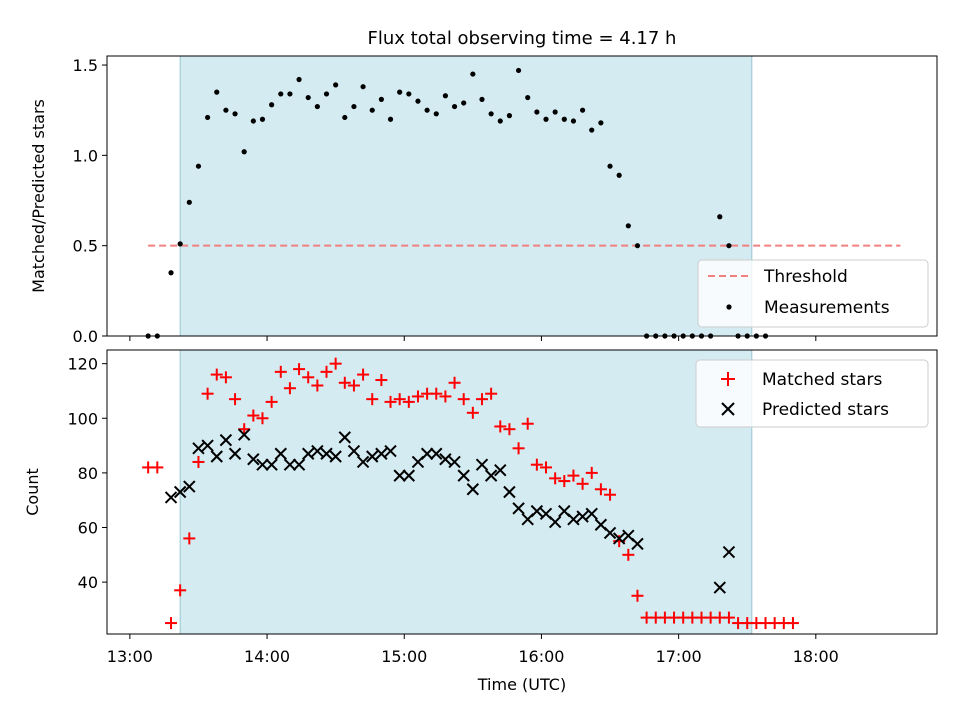 The width and height of the screenshot is (960, 720). Describe the element at coordinates (541, 656) in the screenshot. I see `x-tick-label: 16:00` at that location.